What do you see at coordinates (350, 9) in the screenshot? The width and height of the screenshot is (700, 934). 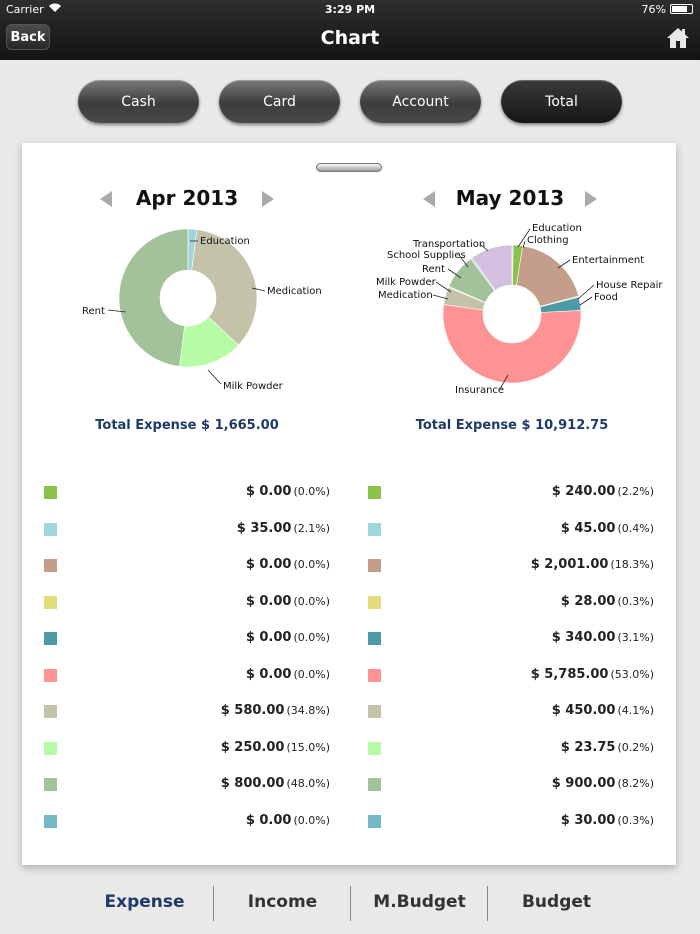 I see `status-time: 3:29 PM` at bounding box center [350, 9].